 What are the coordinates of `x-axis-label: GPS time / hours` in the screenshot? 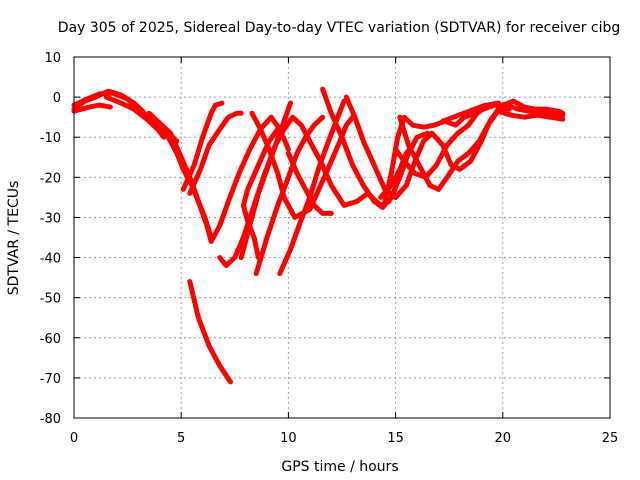 It's located at (339, 467).